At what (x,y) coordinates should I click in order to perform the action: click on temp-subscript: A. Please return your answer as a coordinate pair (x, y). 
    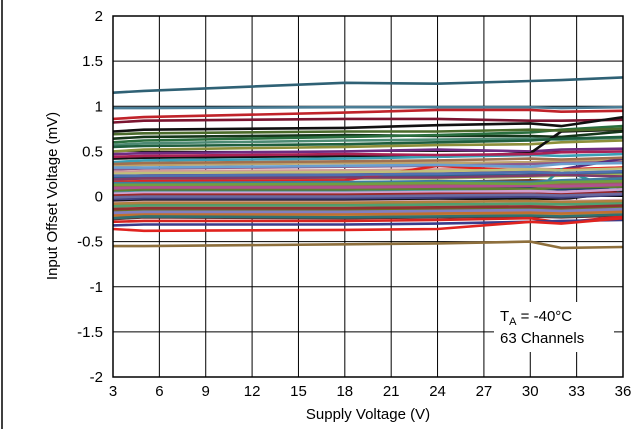
    Looking at the image, I should click on (513, 322).